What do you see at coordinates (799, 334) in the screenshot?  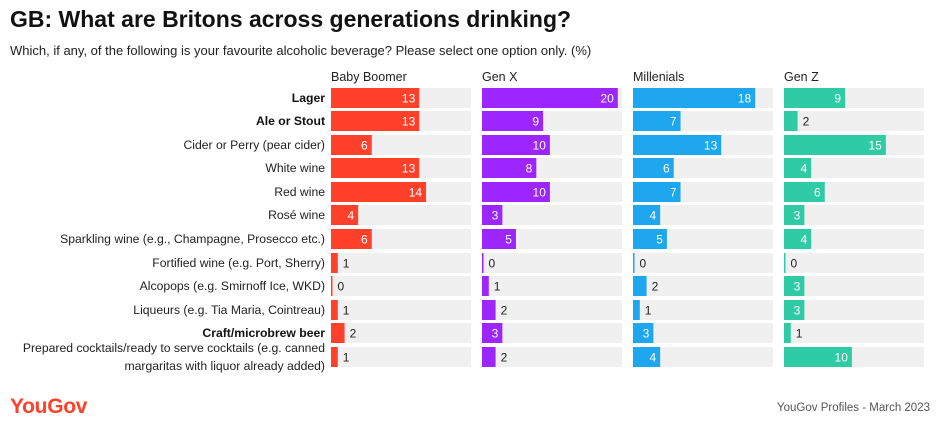 I see `value-label-gen-z-10: 1` at bounding box center [799, 334].